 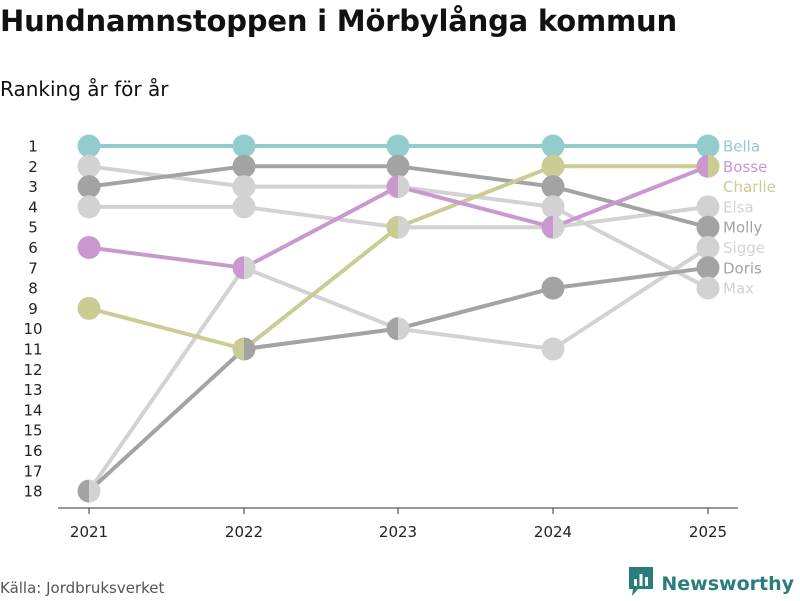 I want to click on marker-charlie-2023, so click(x=392, y=227).